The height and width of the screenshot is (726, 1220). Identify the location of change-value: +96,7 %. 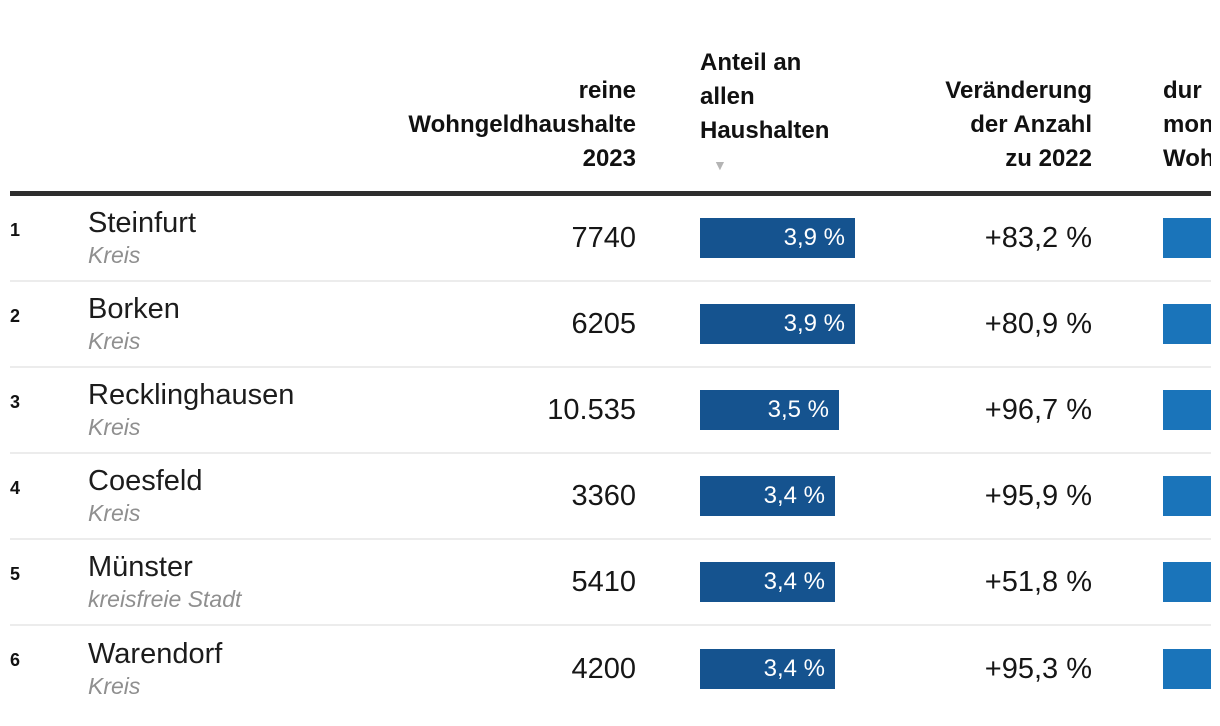
(1038, 409).